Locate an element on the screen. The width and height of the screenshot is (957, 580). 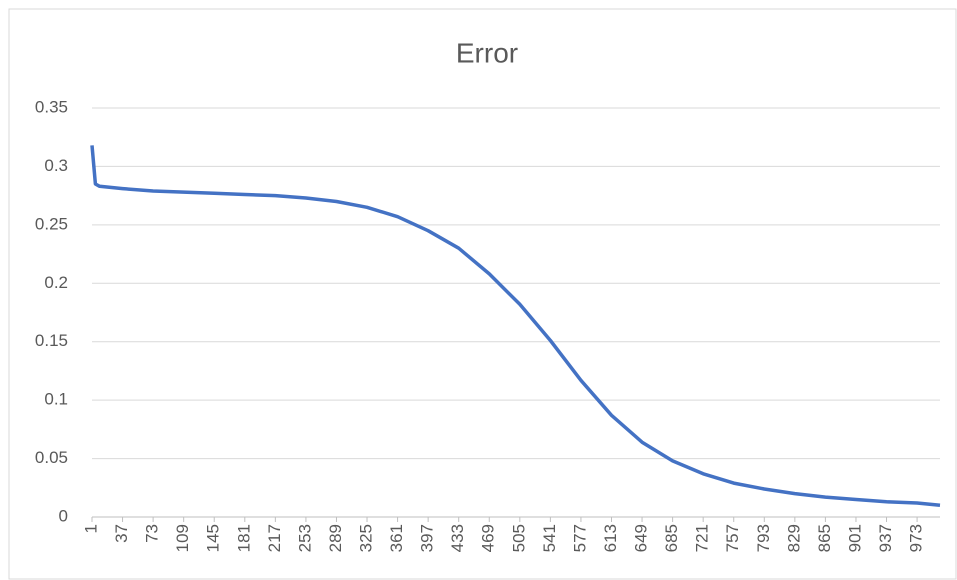
x-tick-label: 397 is located at coordinates (427, 538).